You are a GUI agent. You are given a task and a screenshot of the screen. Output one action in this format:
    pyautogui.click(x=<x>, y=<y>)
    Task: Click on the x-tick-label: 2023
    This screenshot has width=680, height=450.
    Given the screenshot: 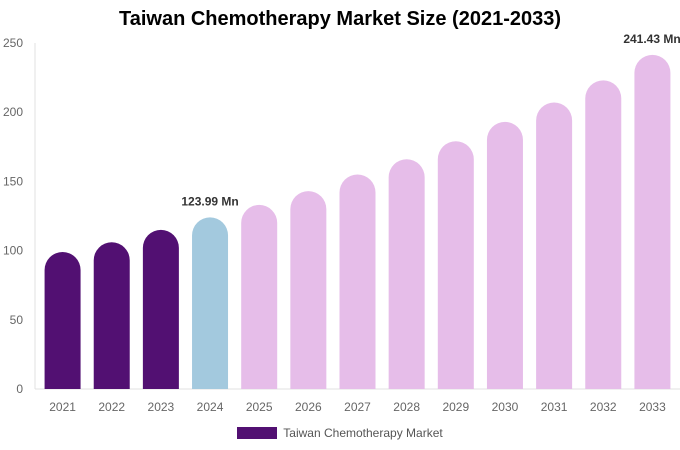 What is the action you would take?
    pyautogui.click(x=161, y=407)
    